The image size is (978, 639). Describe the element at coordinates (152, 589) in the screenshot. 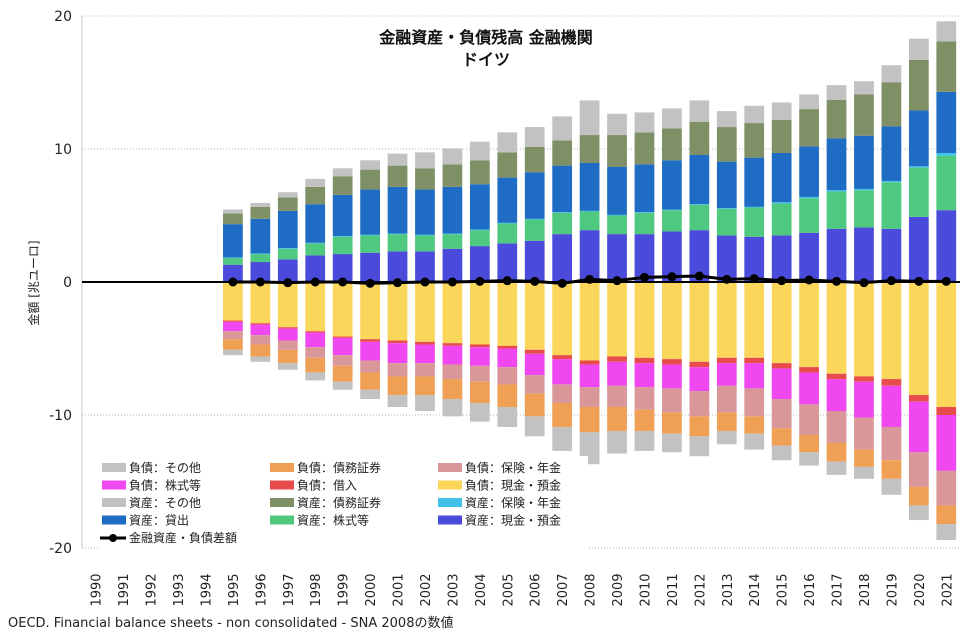

I see `x-tick-label: 1992` at that location.